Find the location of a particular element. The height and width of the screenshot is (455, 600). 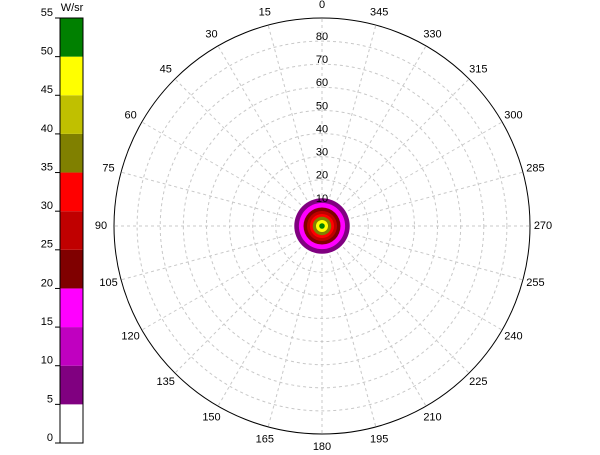

colorbar-frame is located at coordinates (71, 230).